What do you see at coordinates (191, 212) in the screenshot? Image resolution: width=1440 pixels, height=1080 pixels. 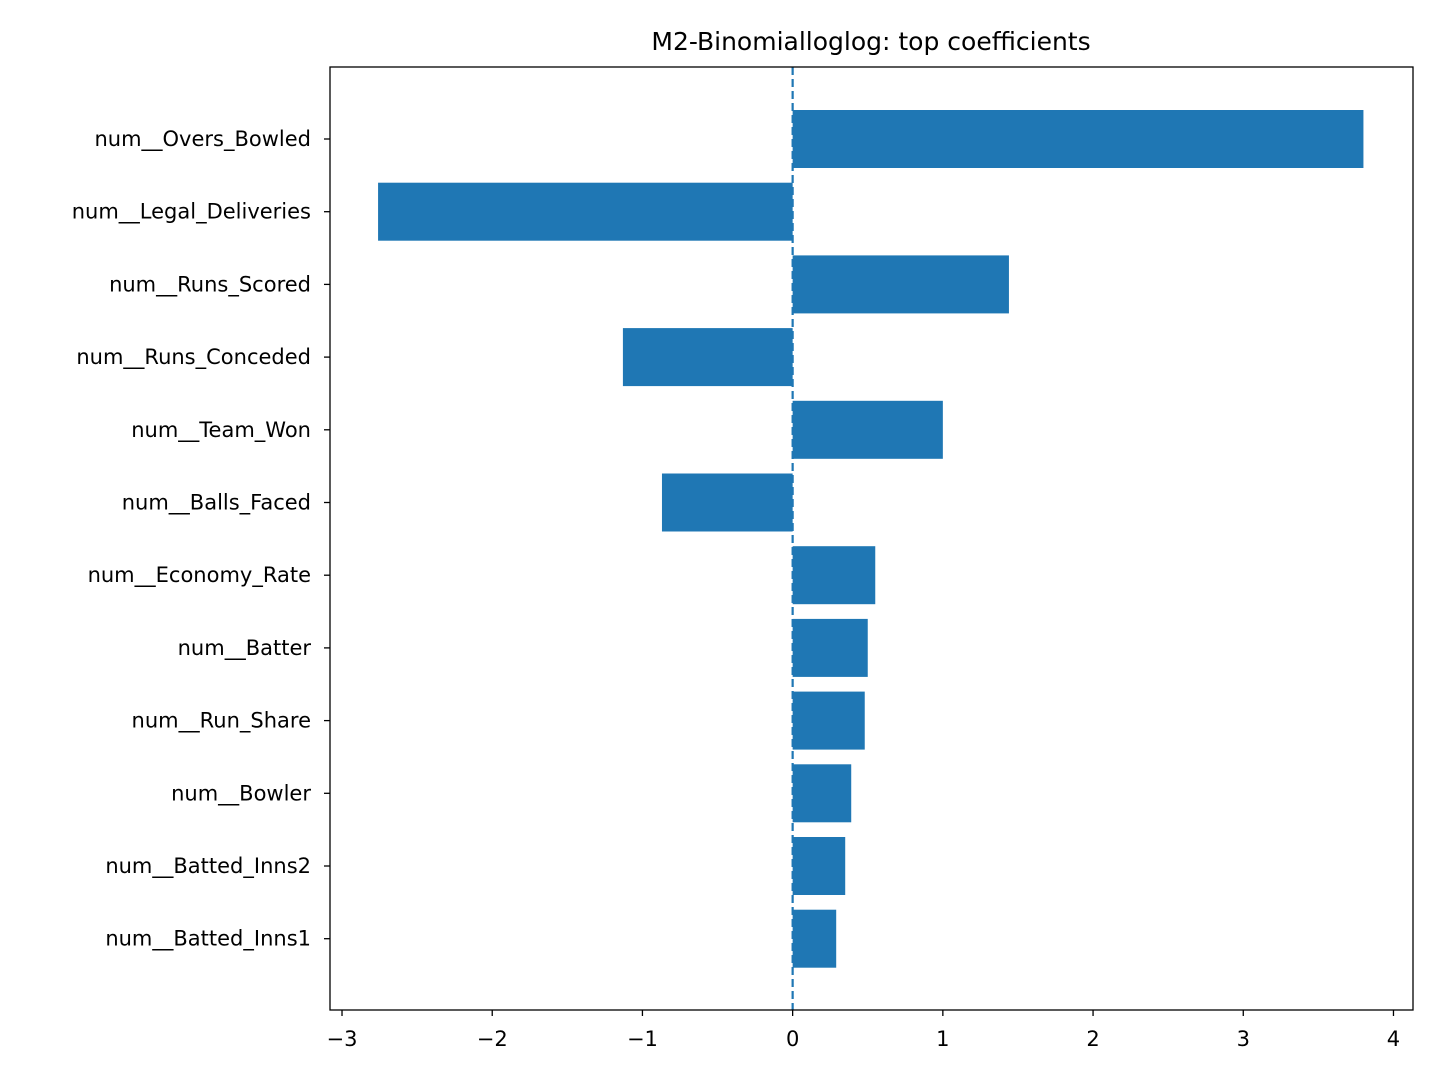 I see `y-tick-label: num__Legal_Deliveries` at bounding box center [191, 212].